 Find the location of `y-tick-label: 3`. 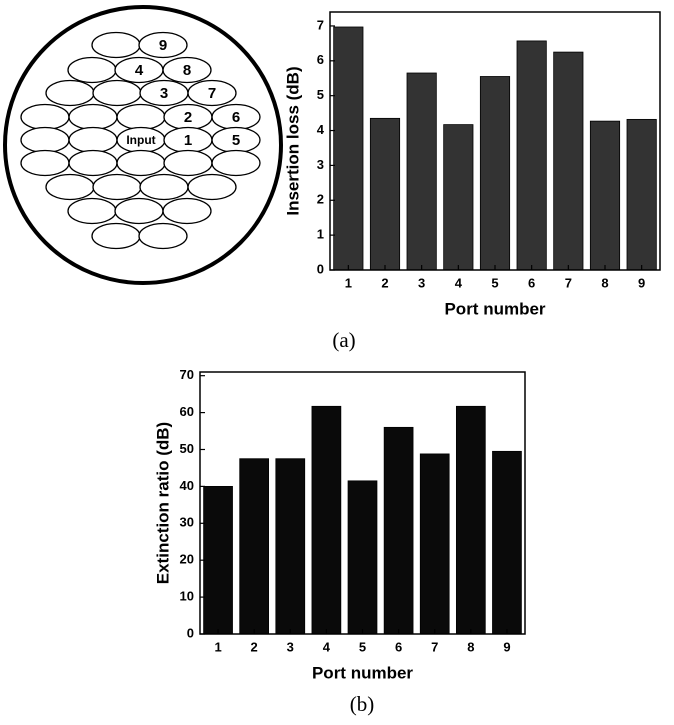

y-tick-label: 3 is located at coordinates (320, 164).